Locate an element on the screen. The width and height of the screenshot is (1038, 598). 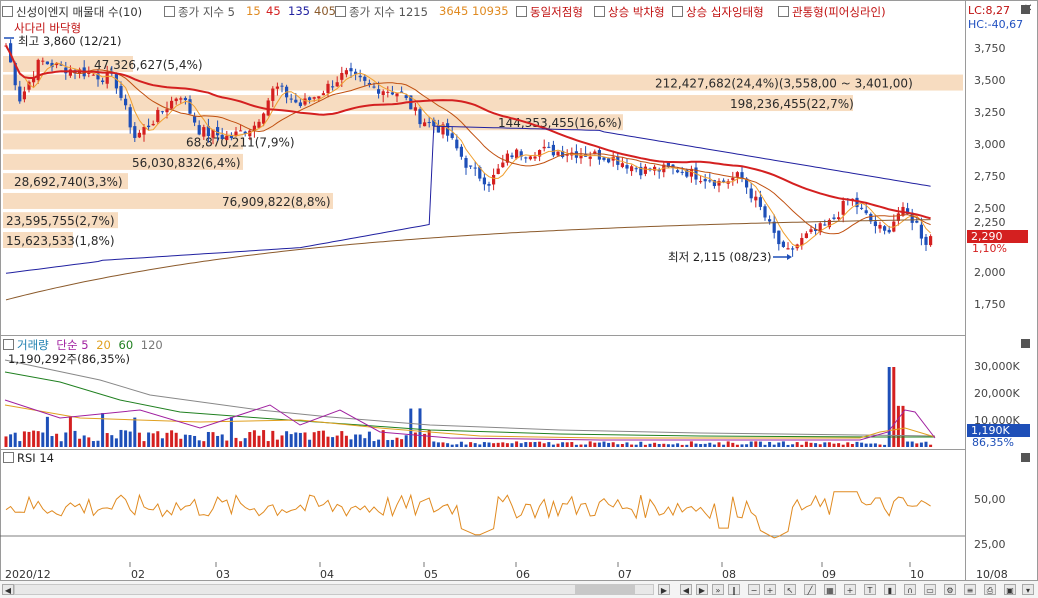
text-tool-icon: T is located at coordinates (870, 589).